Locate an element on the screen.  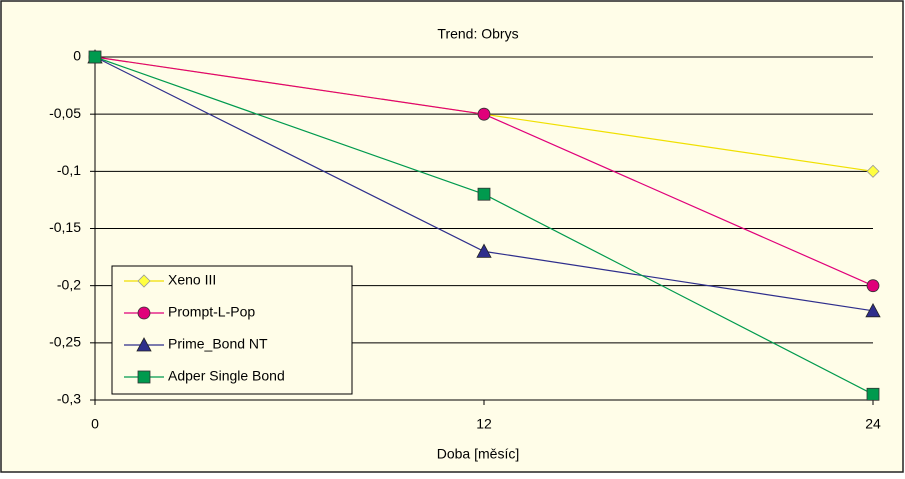
legend-label: Xeno III is located at coordinates (192, 280).